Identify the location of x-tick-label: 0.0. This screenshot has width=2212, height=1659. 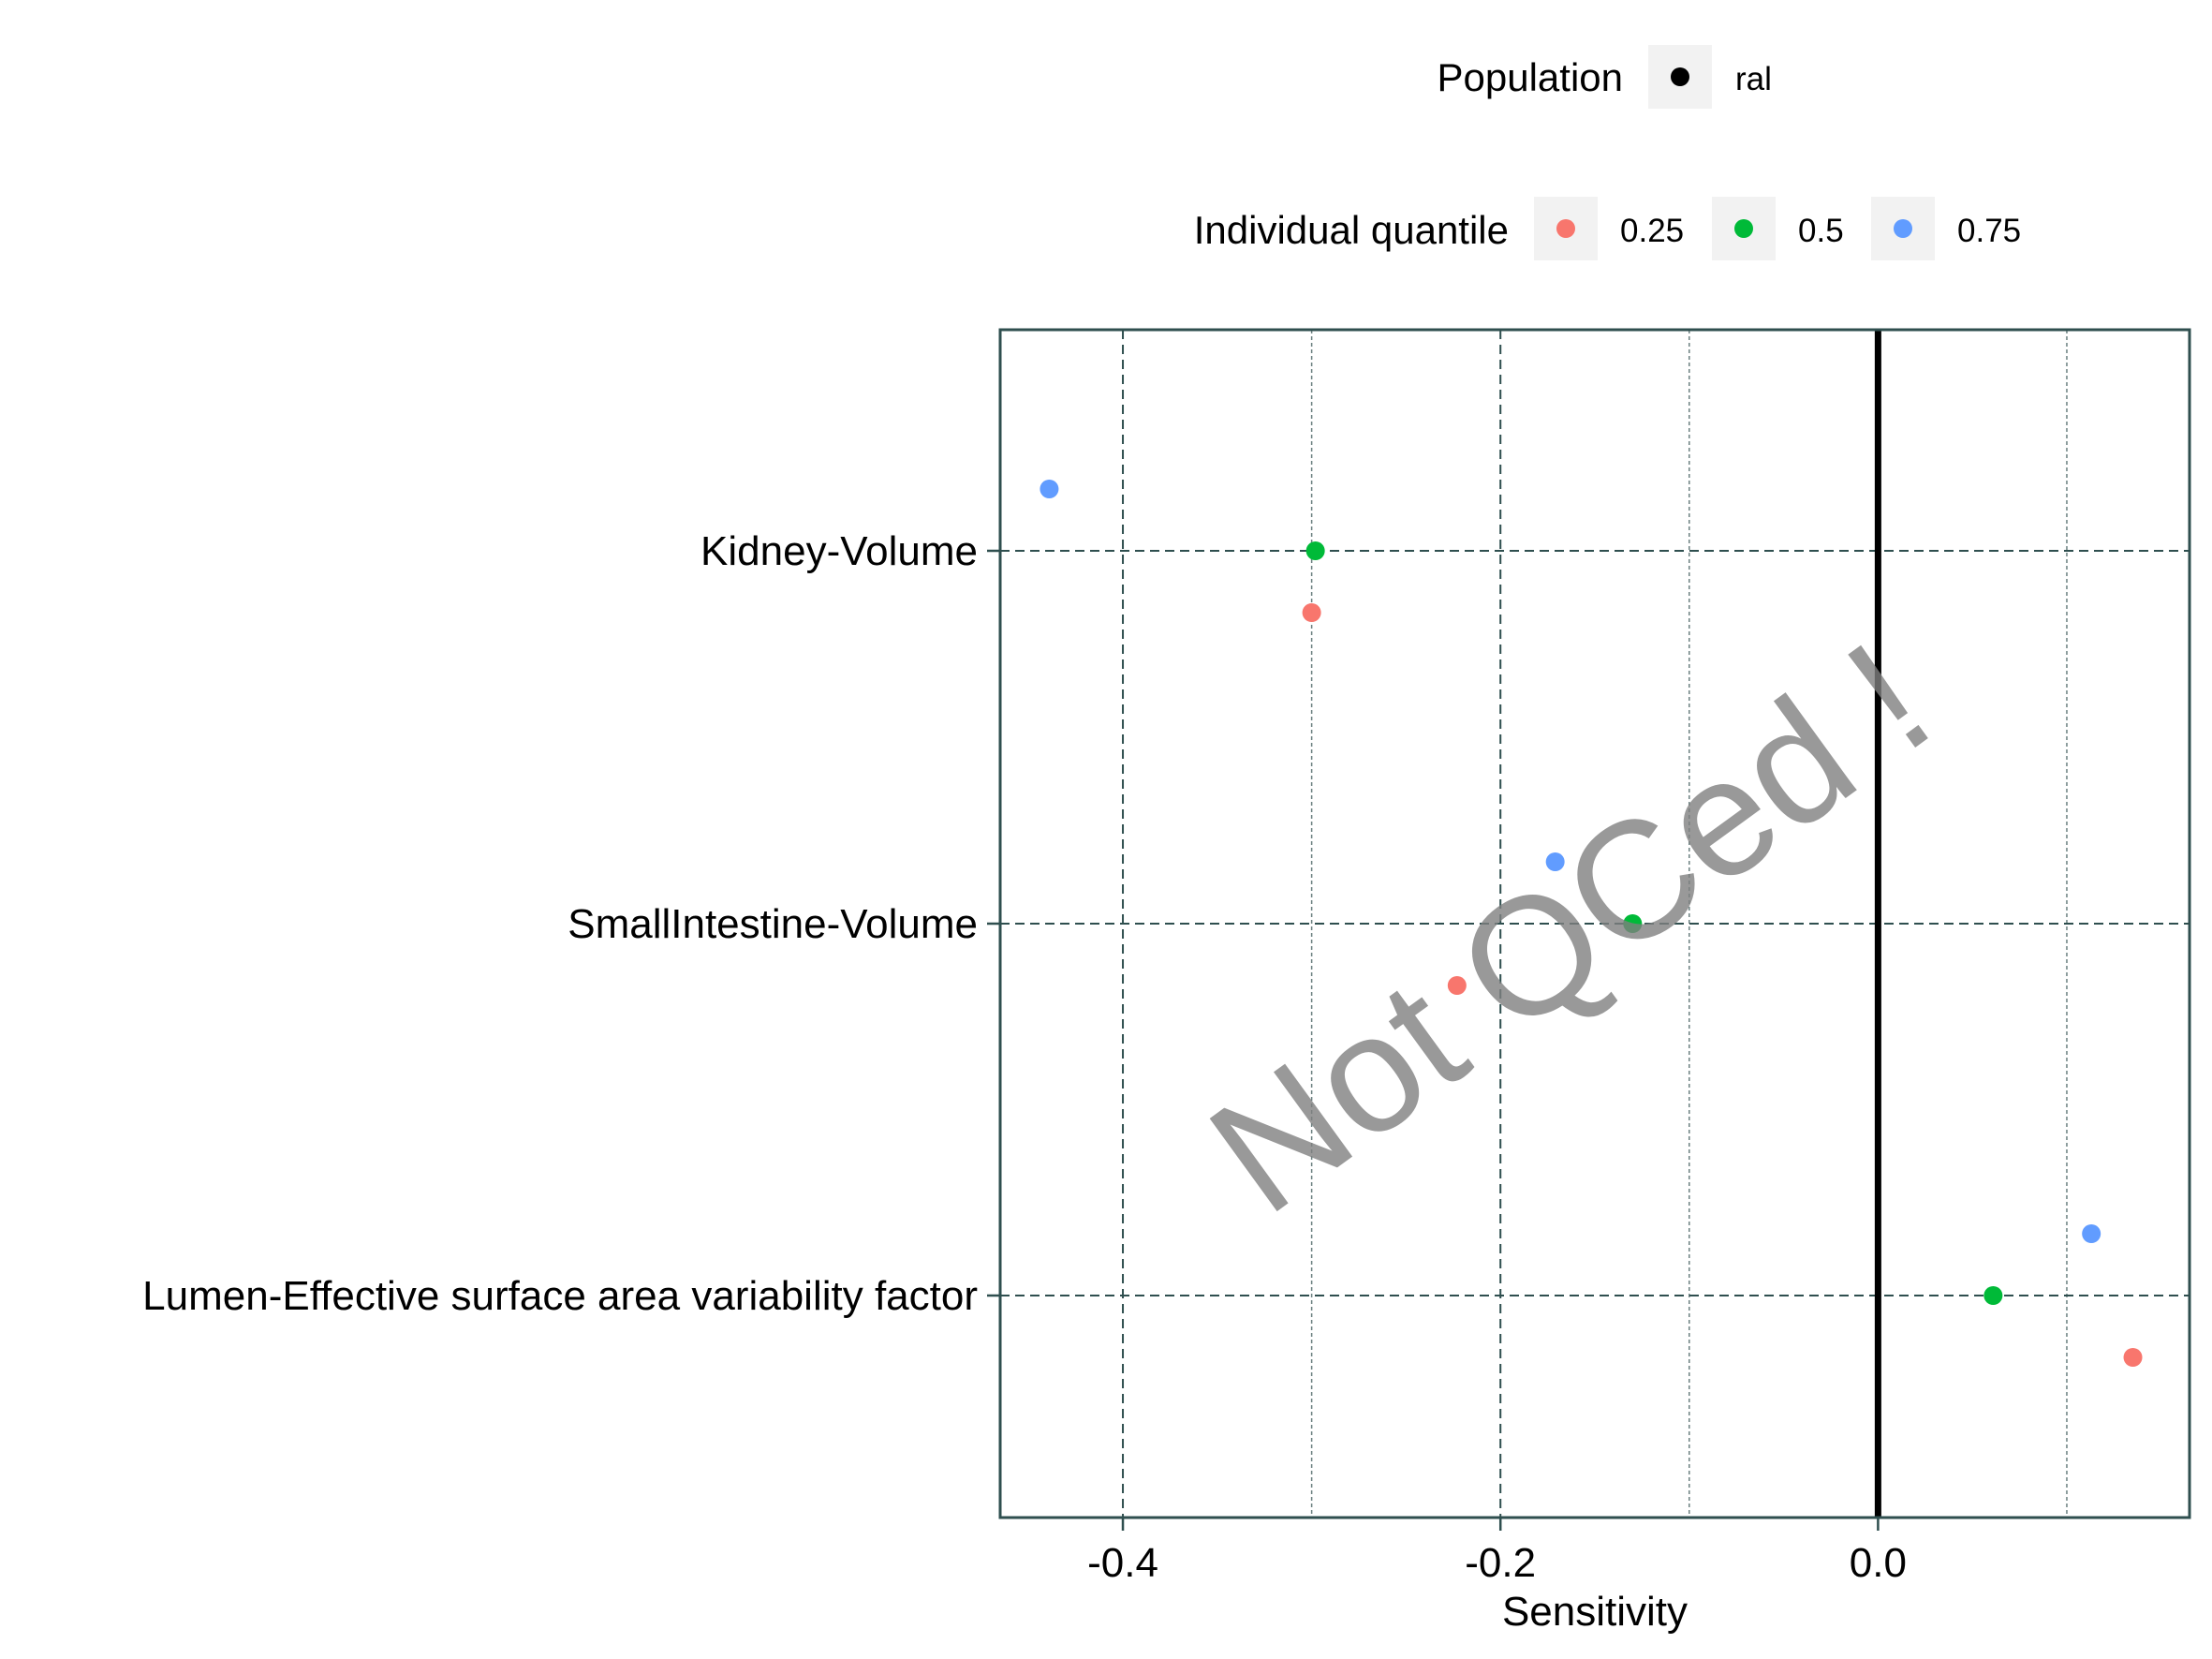
(1879, 1563).